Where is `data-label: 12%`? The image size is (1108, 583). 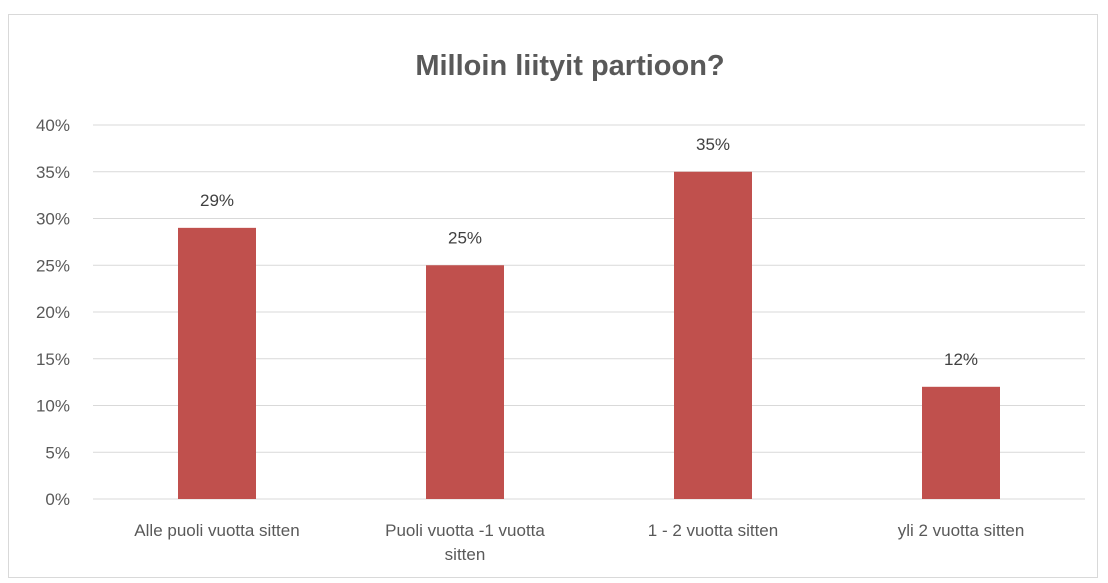
data-label: 12% is located at coordinates (961, 359).